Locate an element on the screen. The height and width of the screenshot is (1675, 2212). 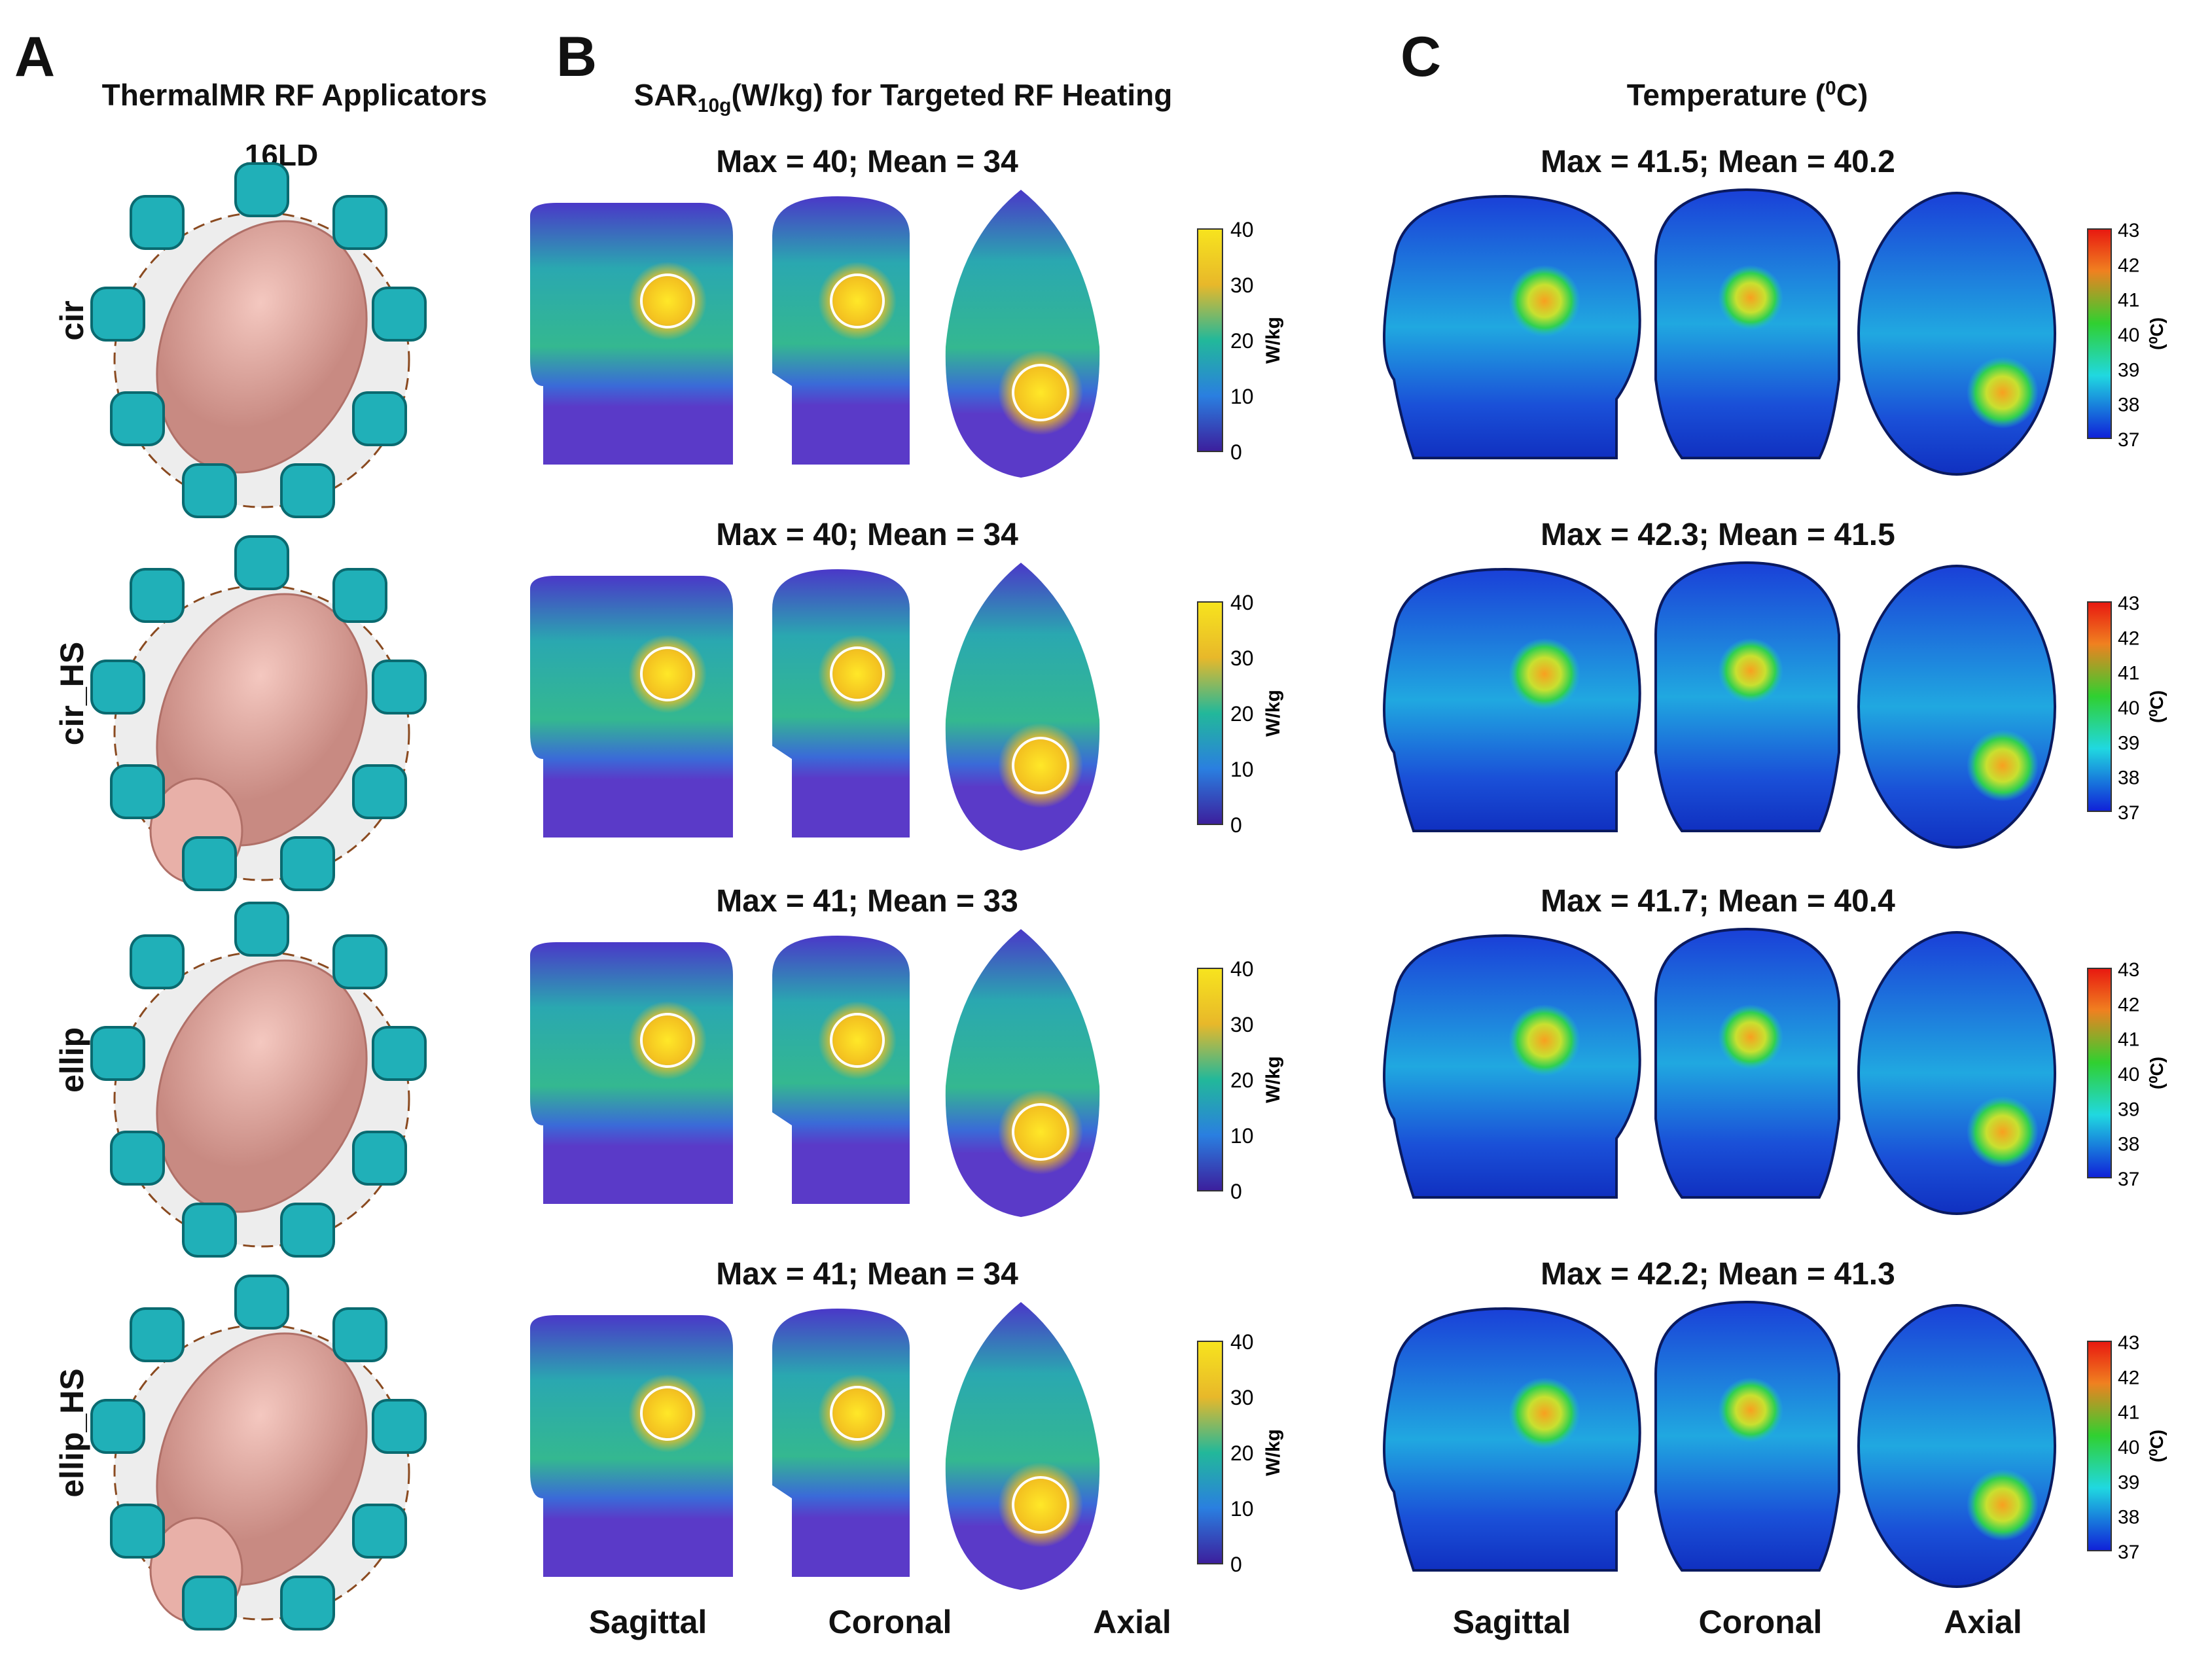
temp-stats: Max = 42.3; Mean = 41.5 is located at coordinates (1718, 535).